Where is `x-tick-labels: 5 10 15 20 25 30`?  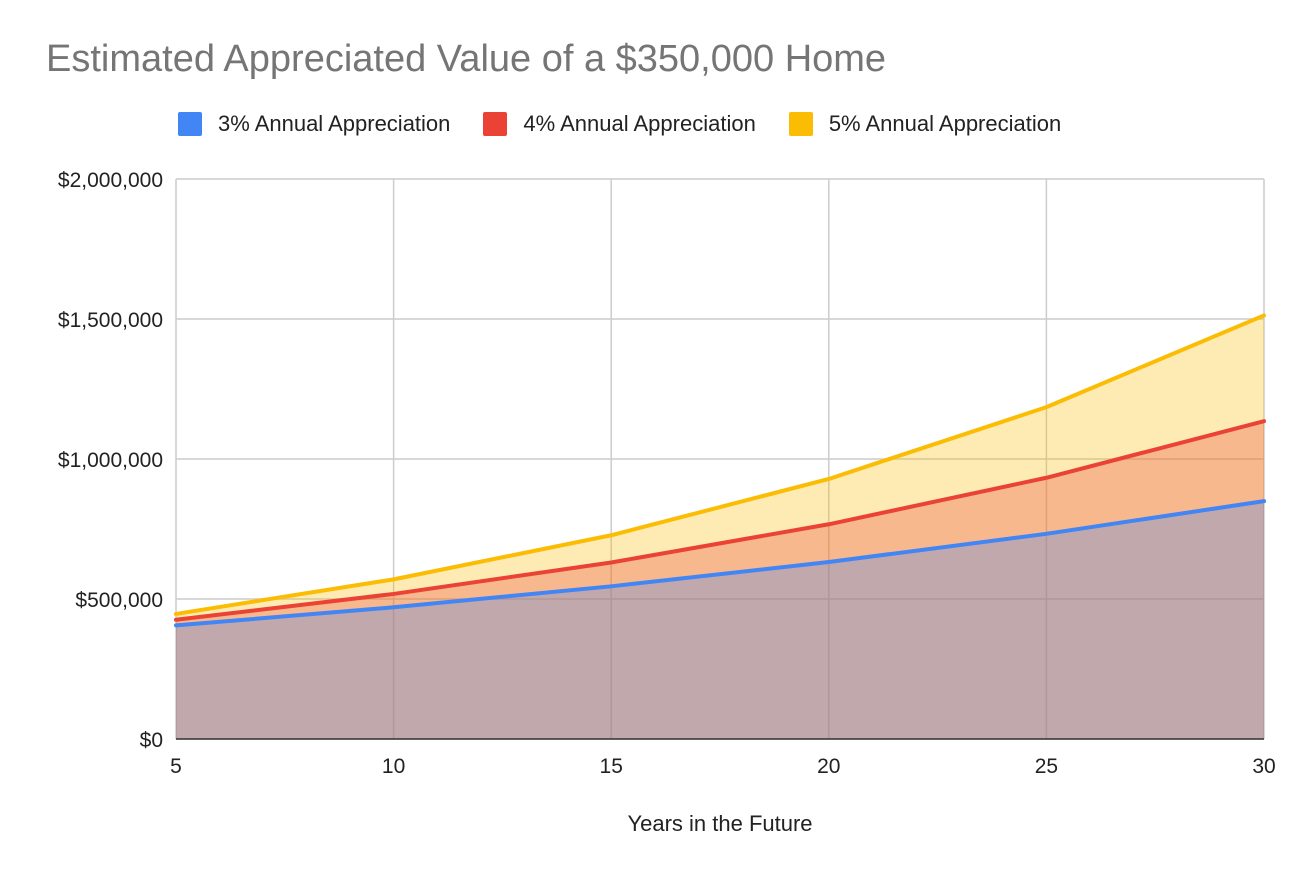 x-tick-labels: 5 10 15 20 25 30 is located at coordinates (723, 766).